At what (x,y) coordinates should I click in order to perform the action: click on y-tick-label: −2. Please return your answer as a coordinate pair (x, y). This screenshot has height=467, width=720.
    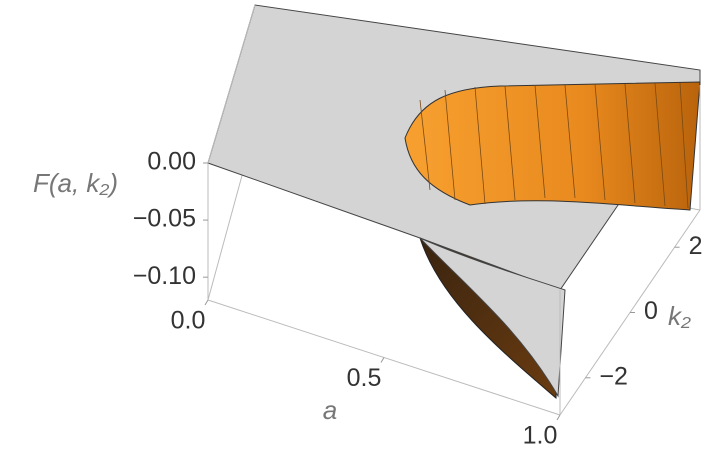
    Looking at the image, I should click on (613, 376).